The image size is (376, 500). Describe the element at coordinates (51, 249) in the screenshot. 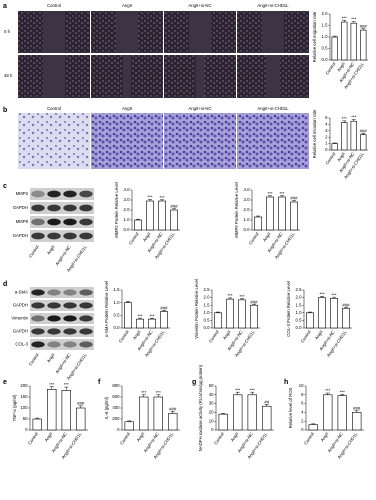

I see `lane-label: AngII` at that location.